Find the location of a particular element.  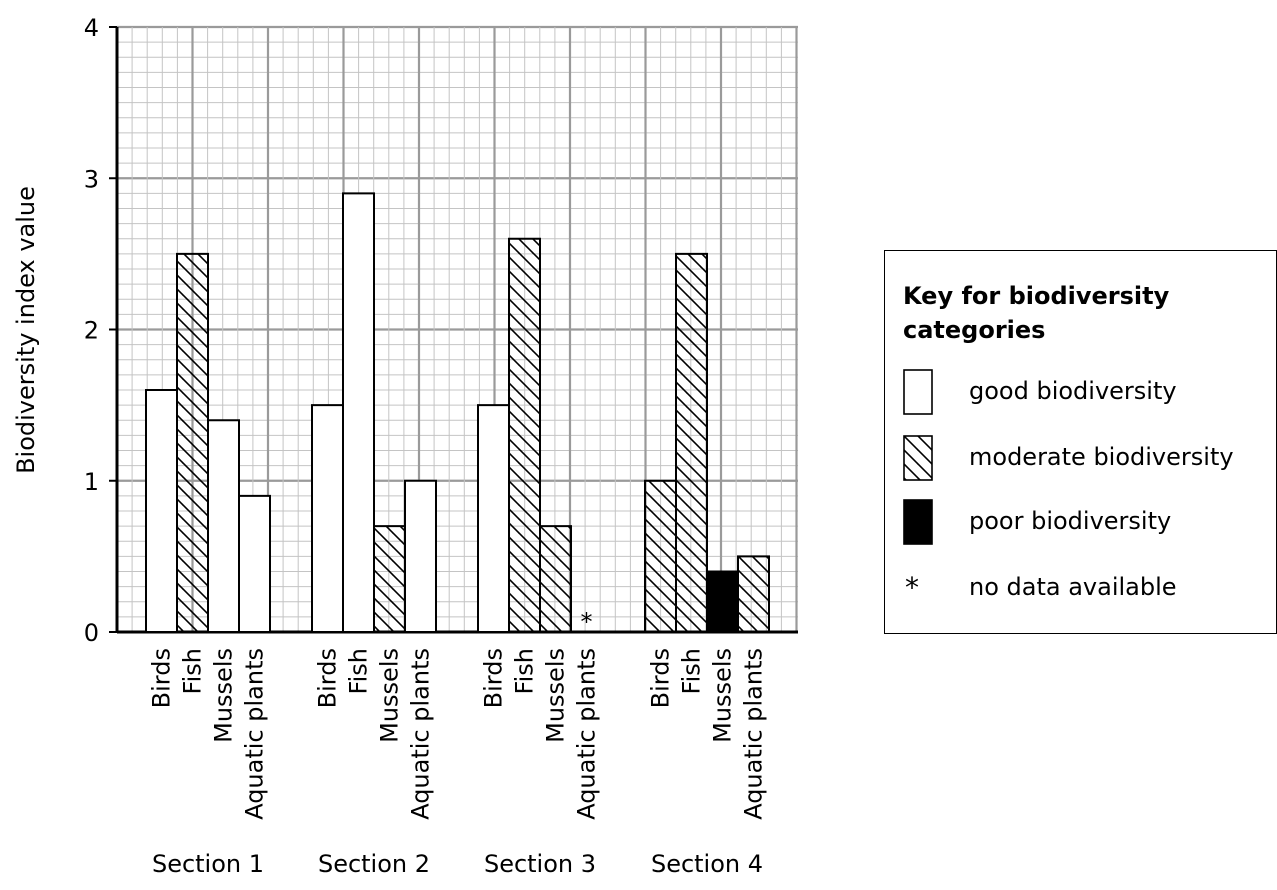

legend-swatch-poor is located at coordinates (918, 522).